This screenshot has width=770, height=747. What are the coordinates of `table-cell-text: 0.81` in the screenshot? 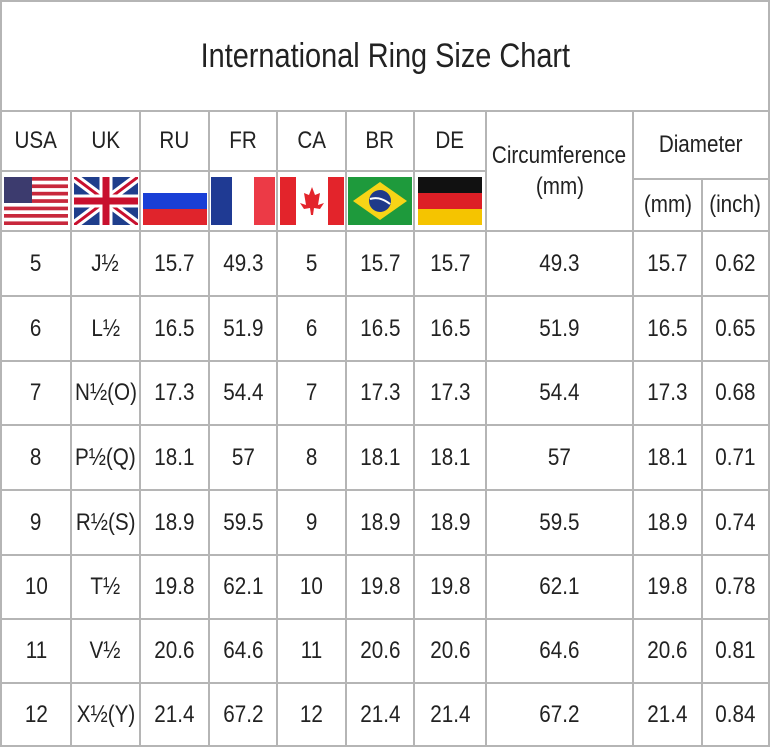 It's located at (735, 651).